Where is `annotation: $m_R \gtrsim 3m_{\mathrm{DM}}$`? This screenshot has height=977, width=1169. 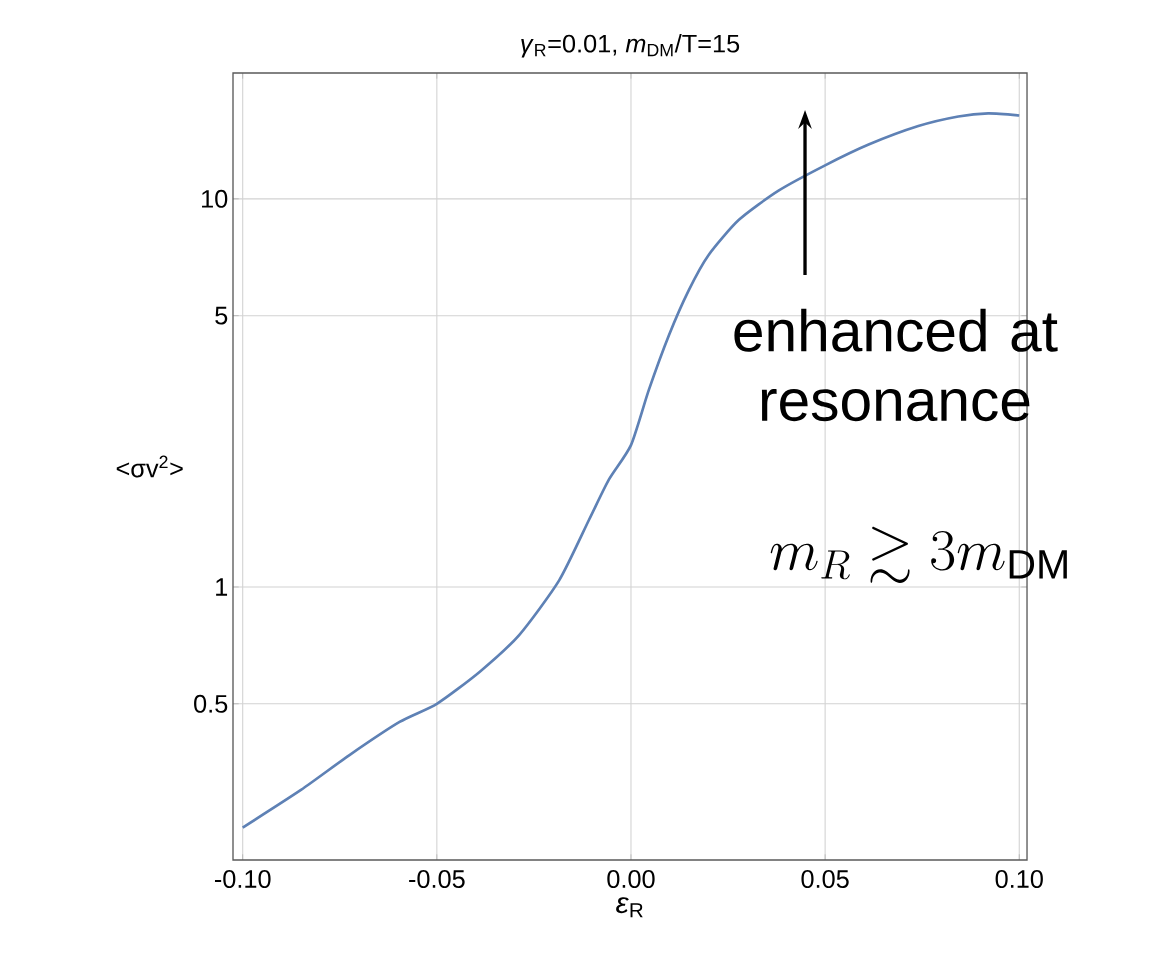
annotation: $m_R \gtrsim 3m_{\mathrm{DM}}$ is located at coordinates (918, 554).